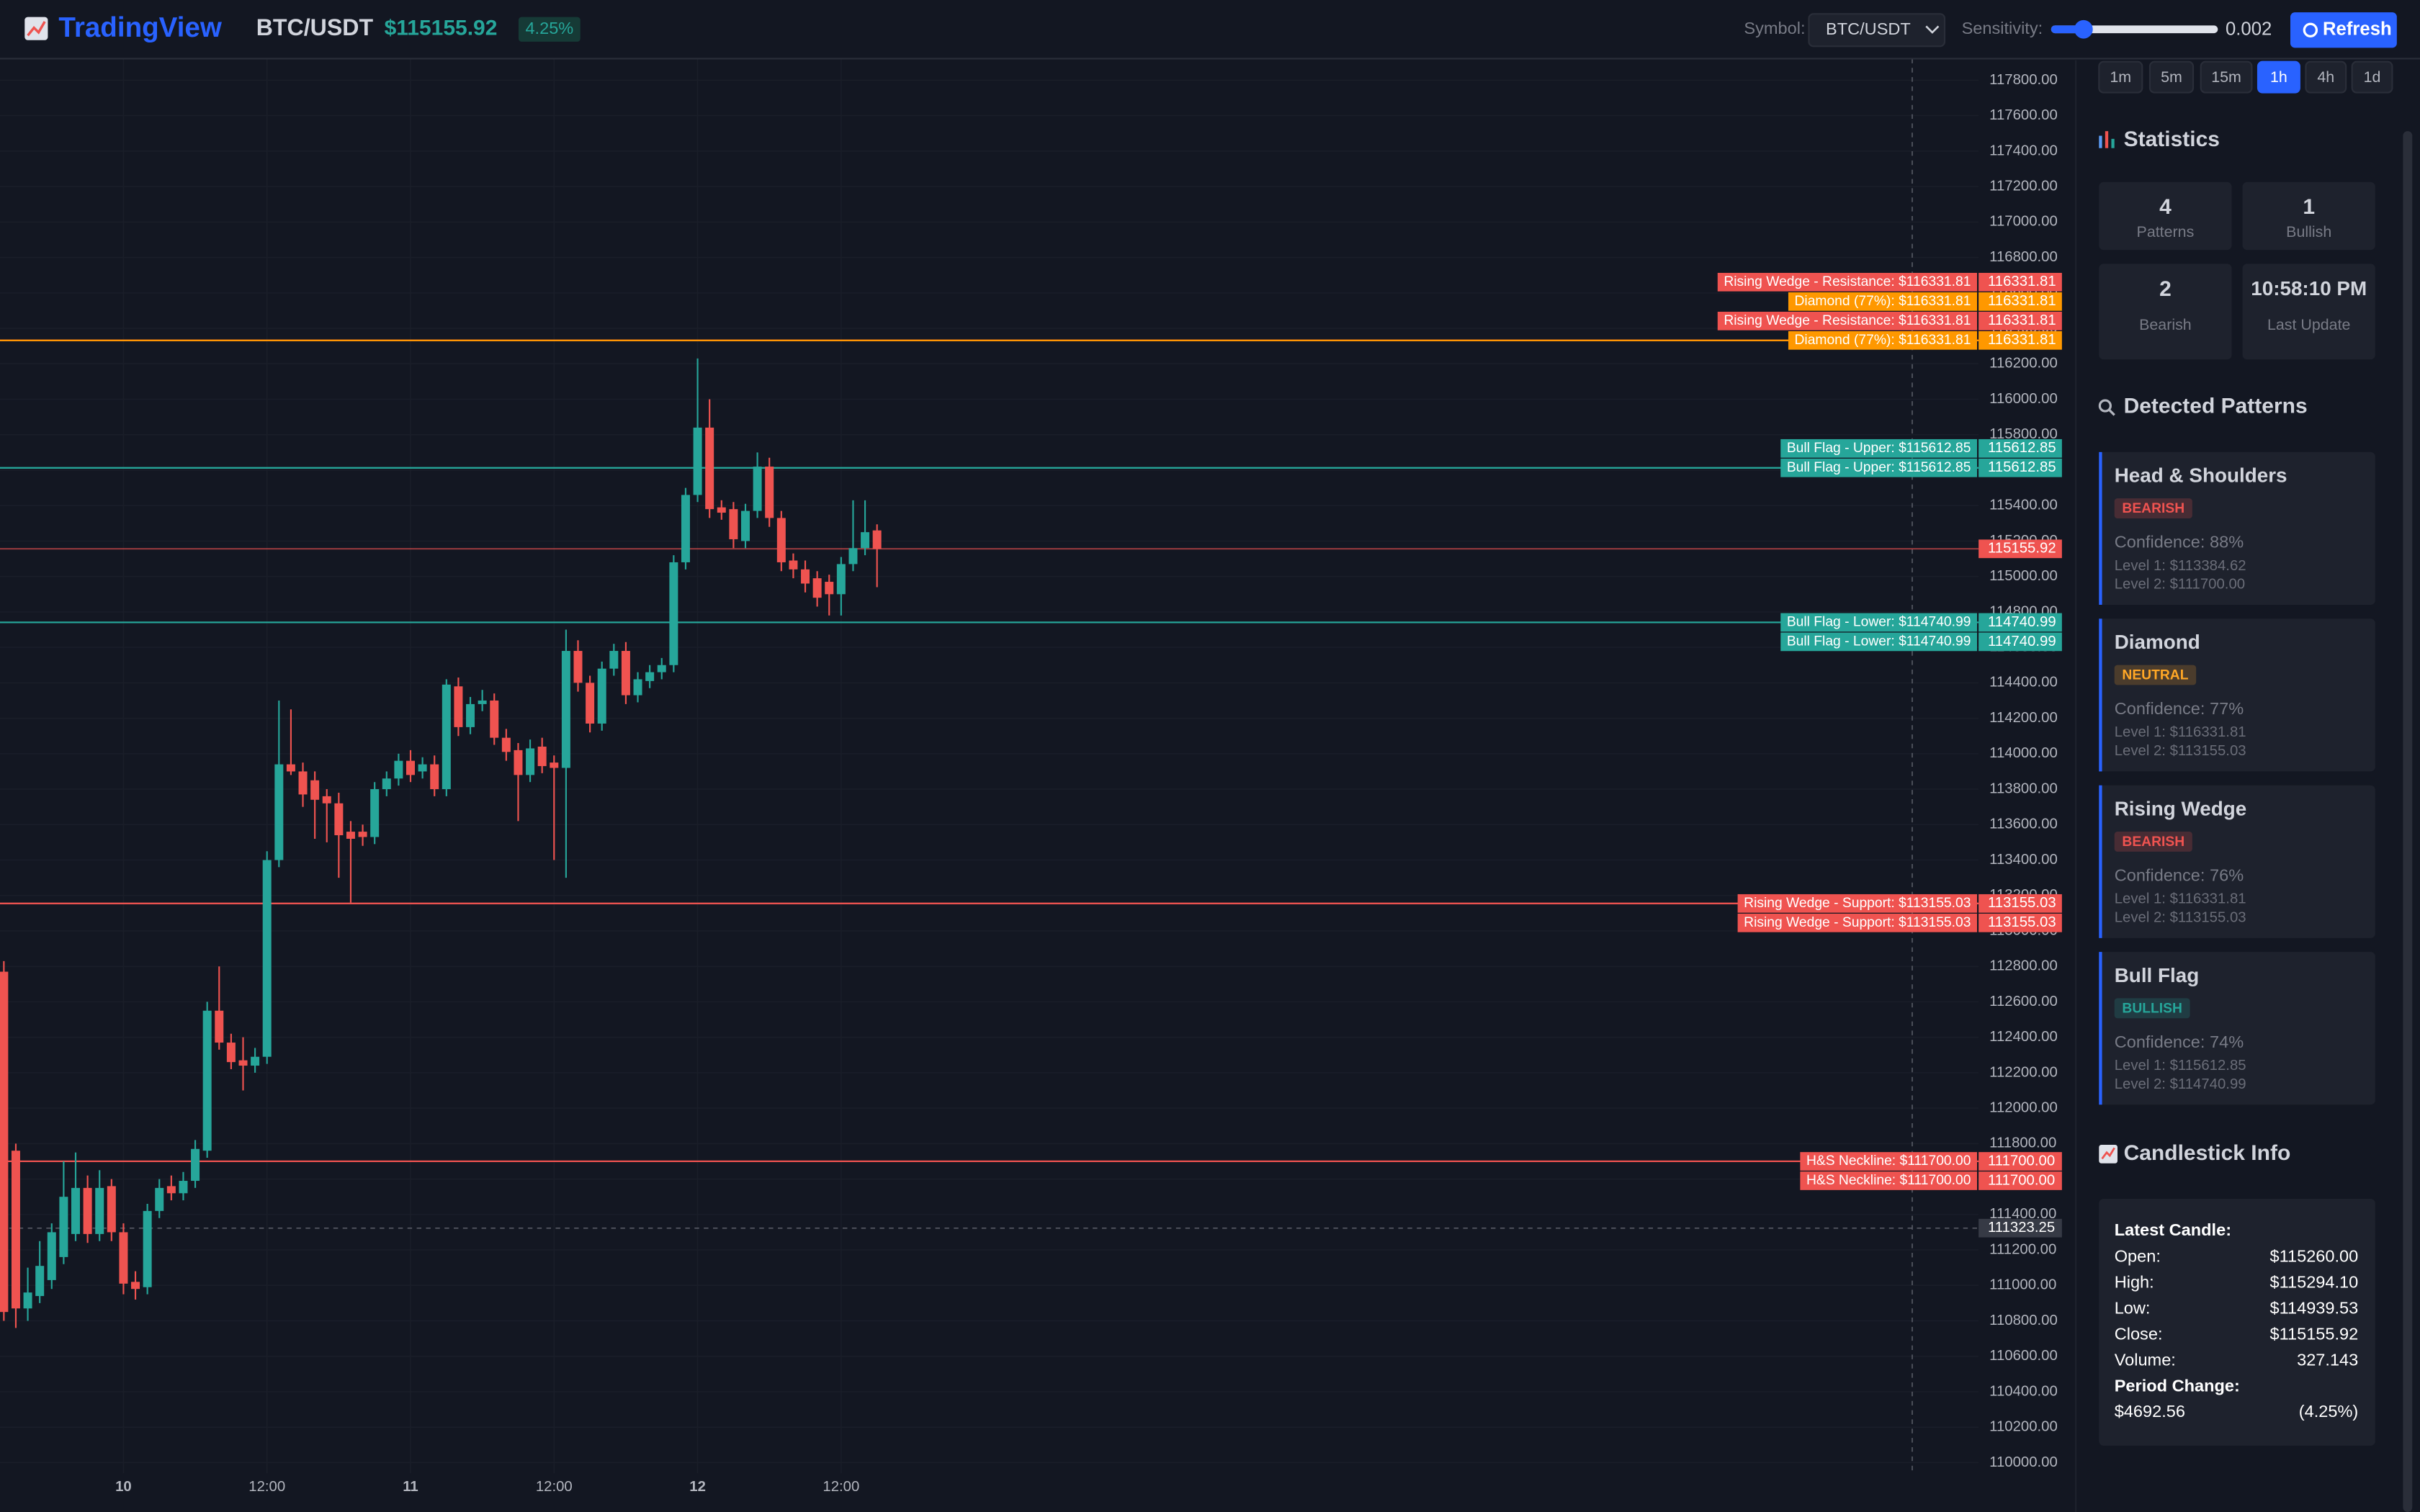  Describe the element at coordinates (2083, 29) in the screenshot. I see `slider-thumb` at that location.